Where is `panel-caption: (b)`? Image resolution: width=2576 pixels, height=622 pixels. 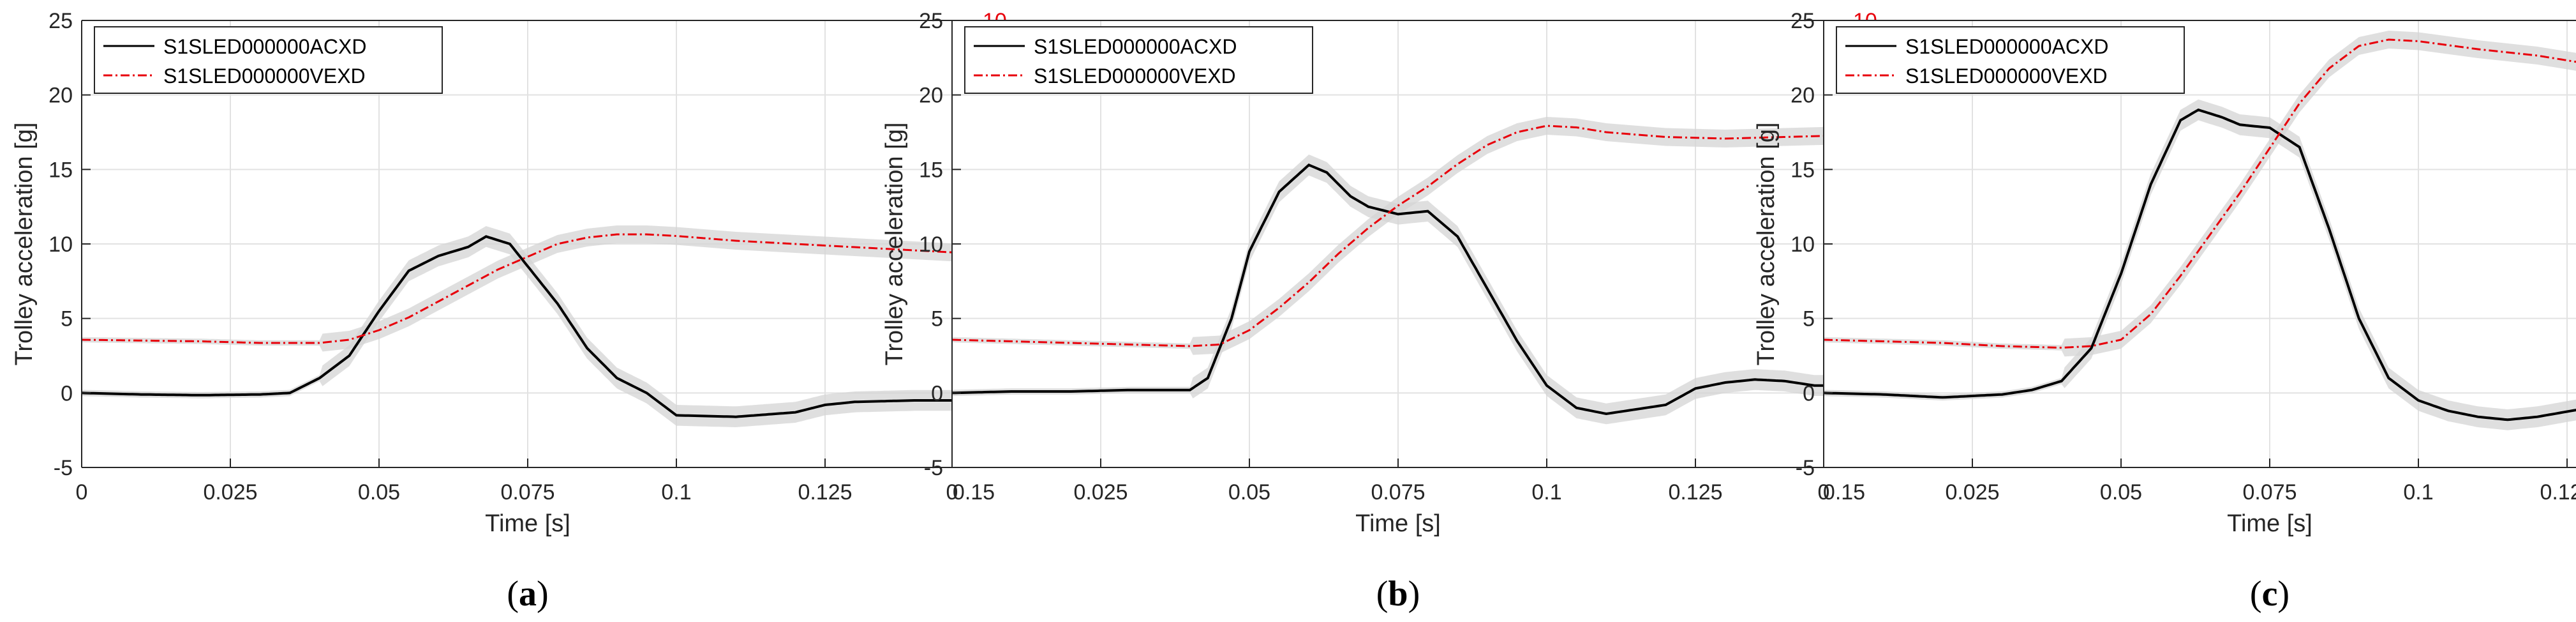 panel-caption: (b) is located at coordinates (1398, 594).